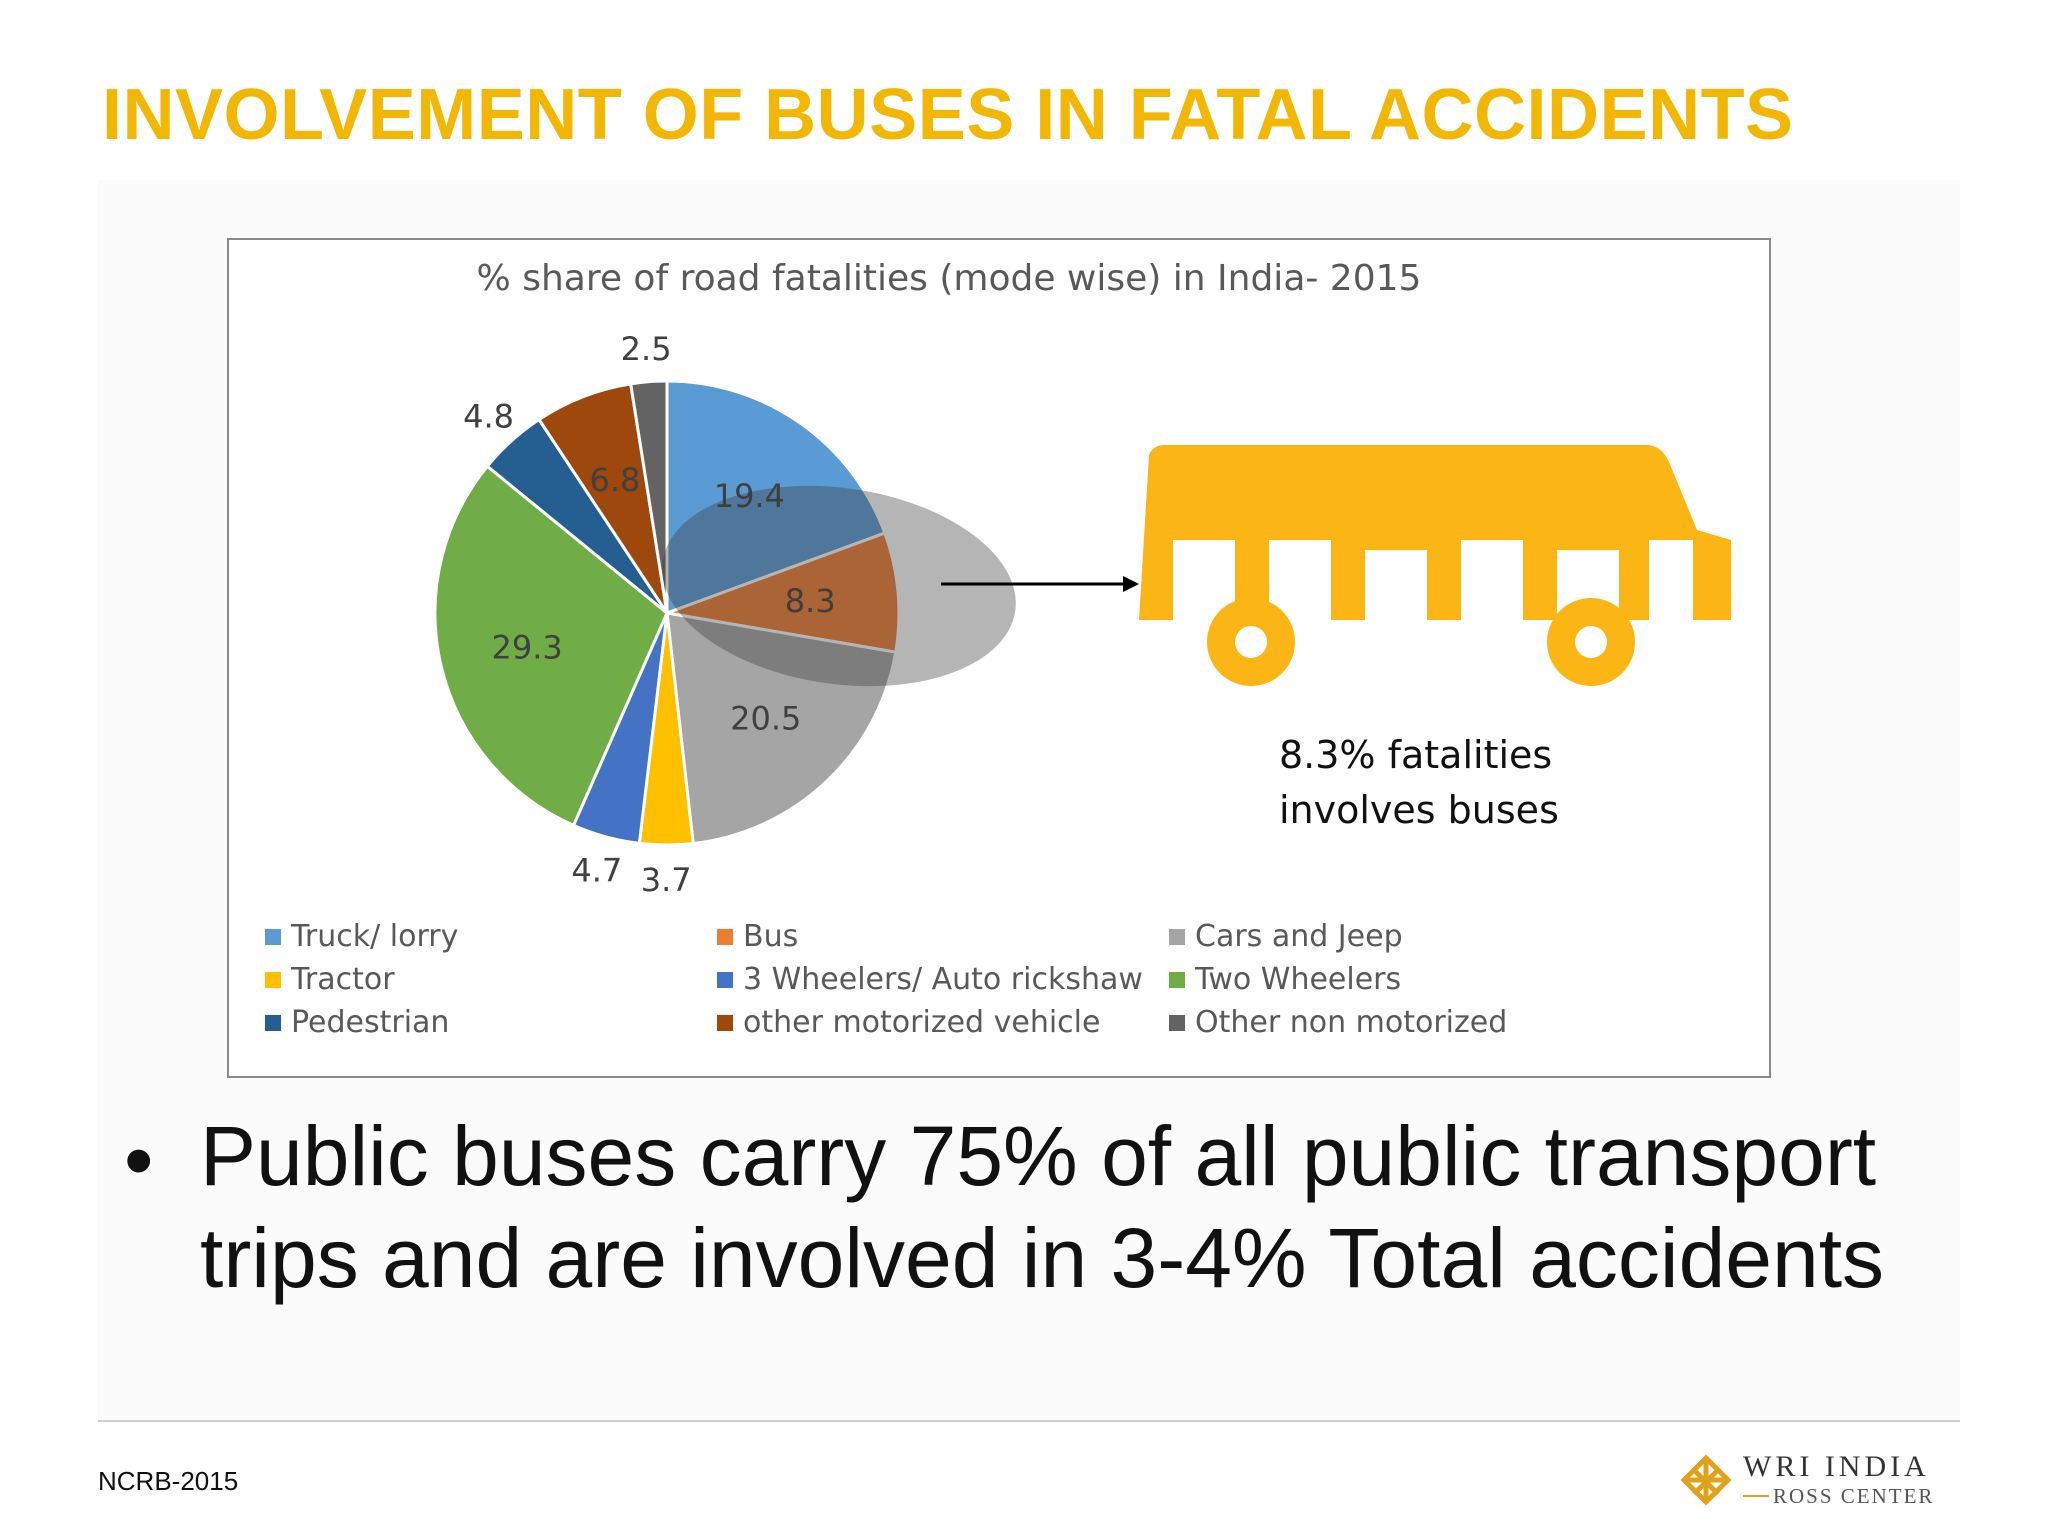 The width and height of the screenshot is (2048, 1536). Describe the element at coordinates (770, 936) in the screenshot. I see `legend-label-bus: Bus` at that location.